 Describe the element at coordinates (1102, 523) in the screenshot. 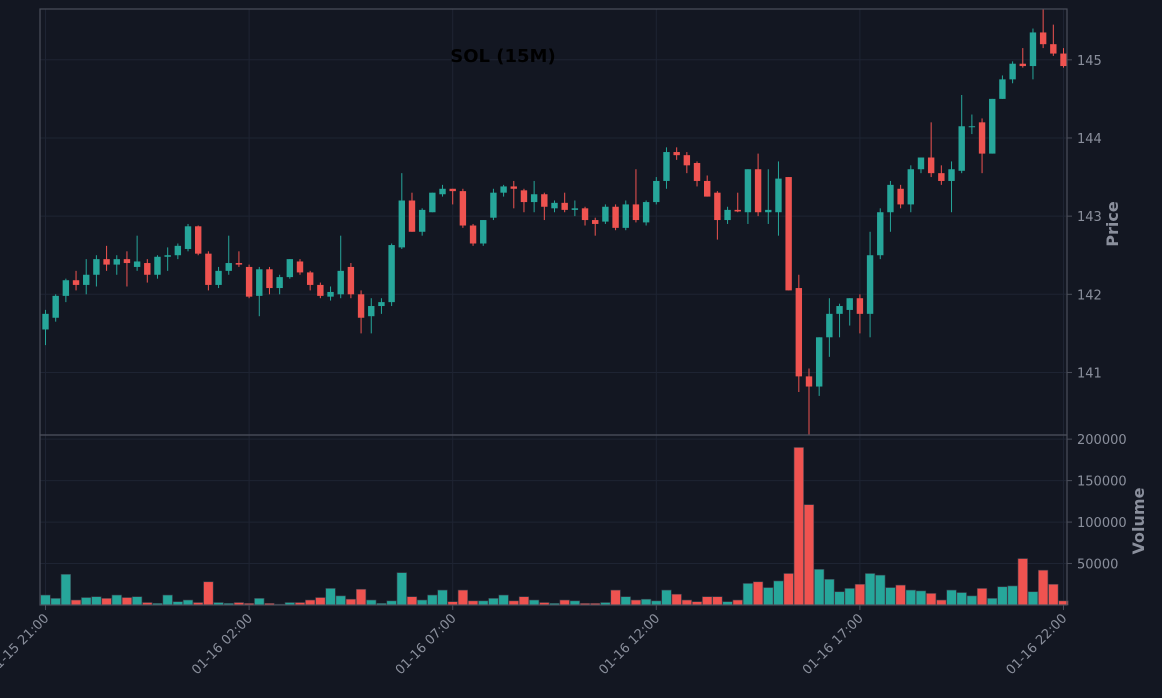

I see `volume-tick-label: 100000` at that location.